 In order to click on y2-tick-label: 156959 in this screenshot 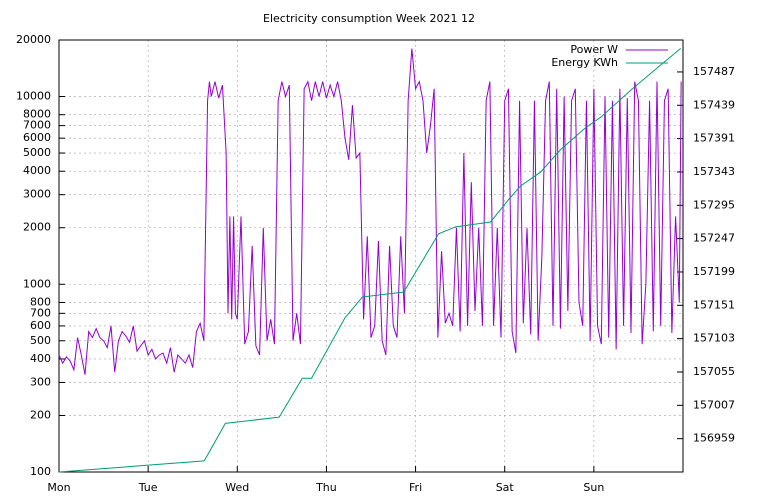, I will do `click(714, 438)`.